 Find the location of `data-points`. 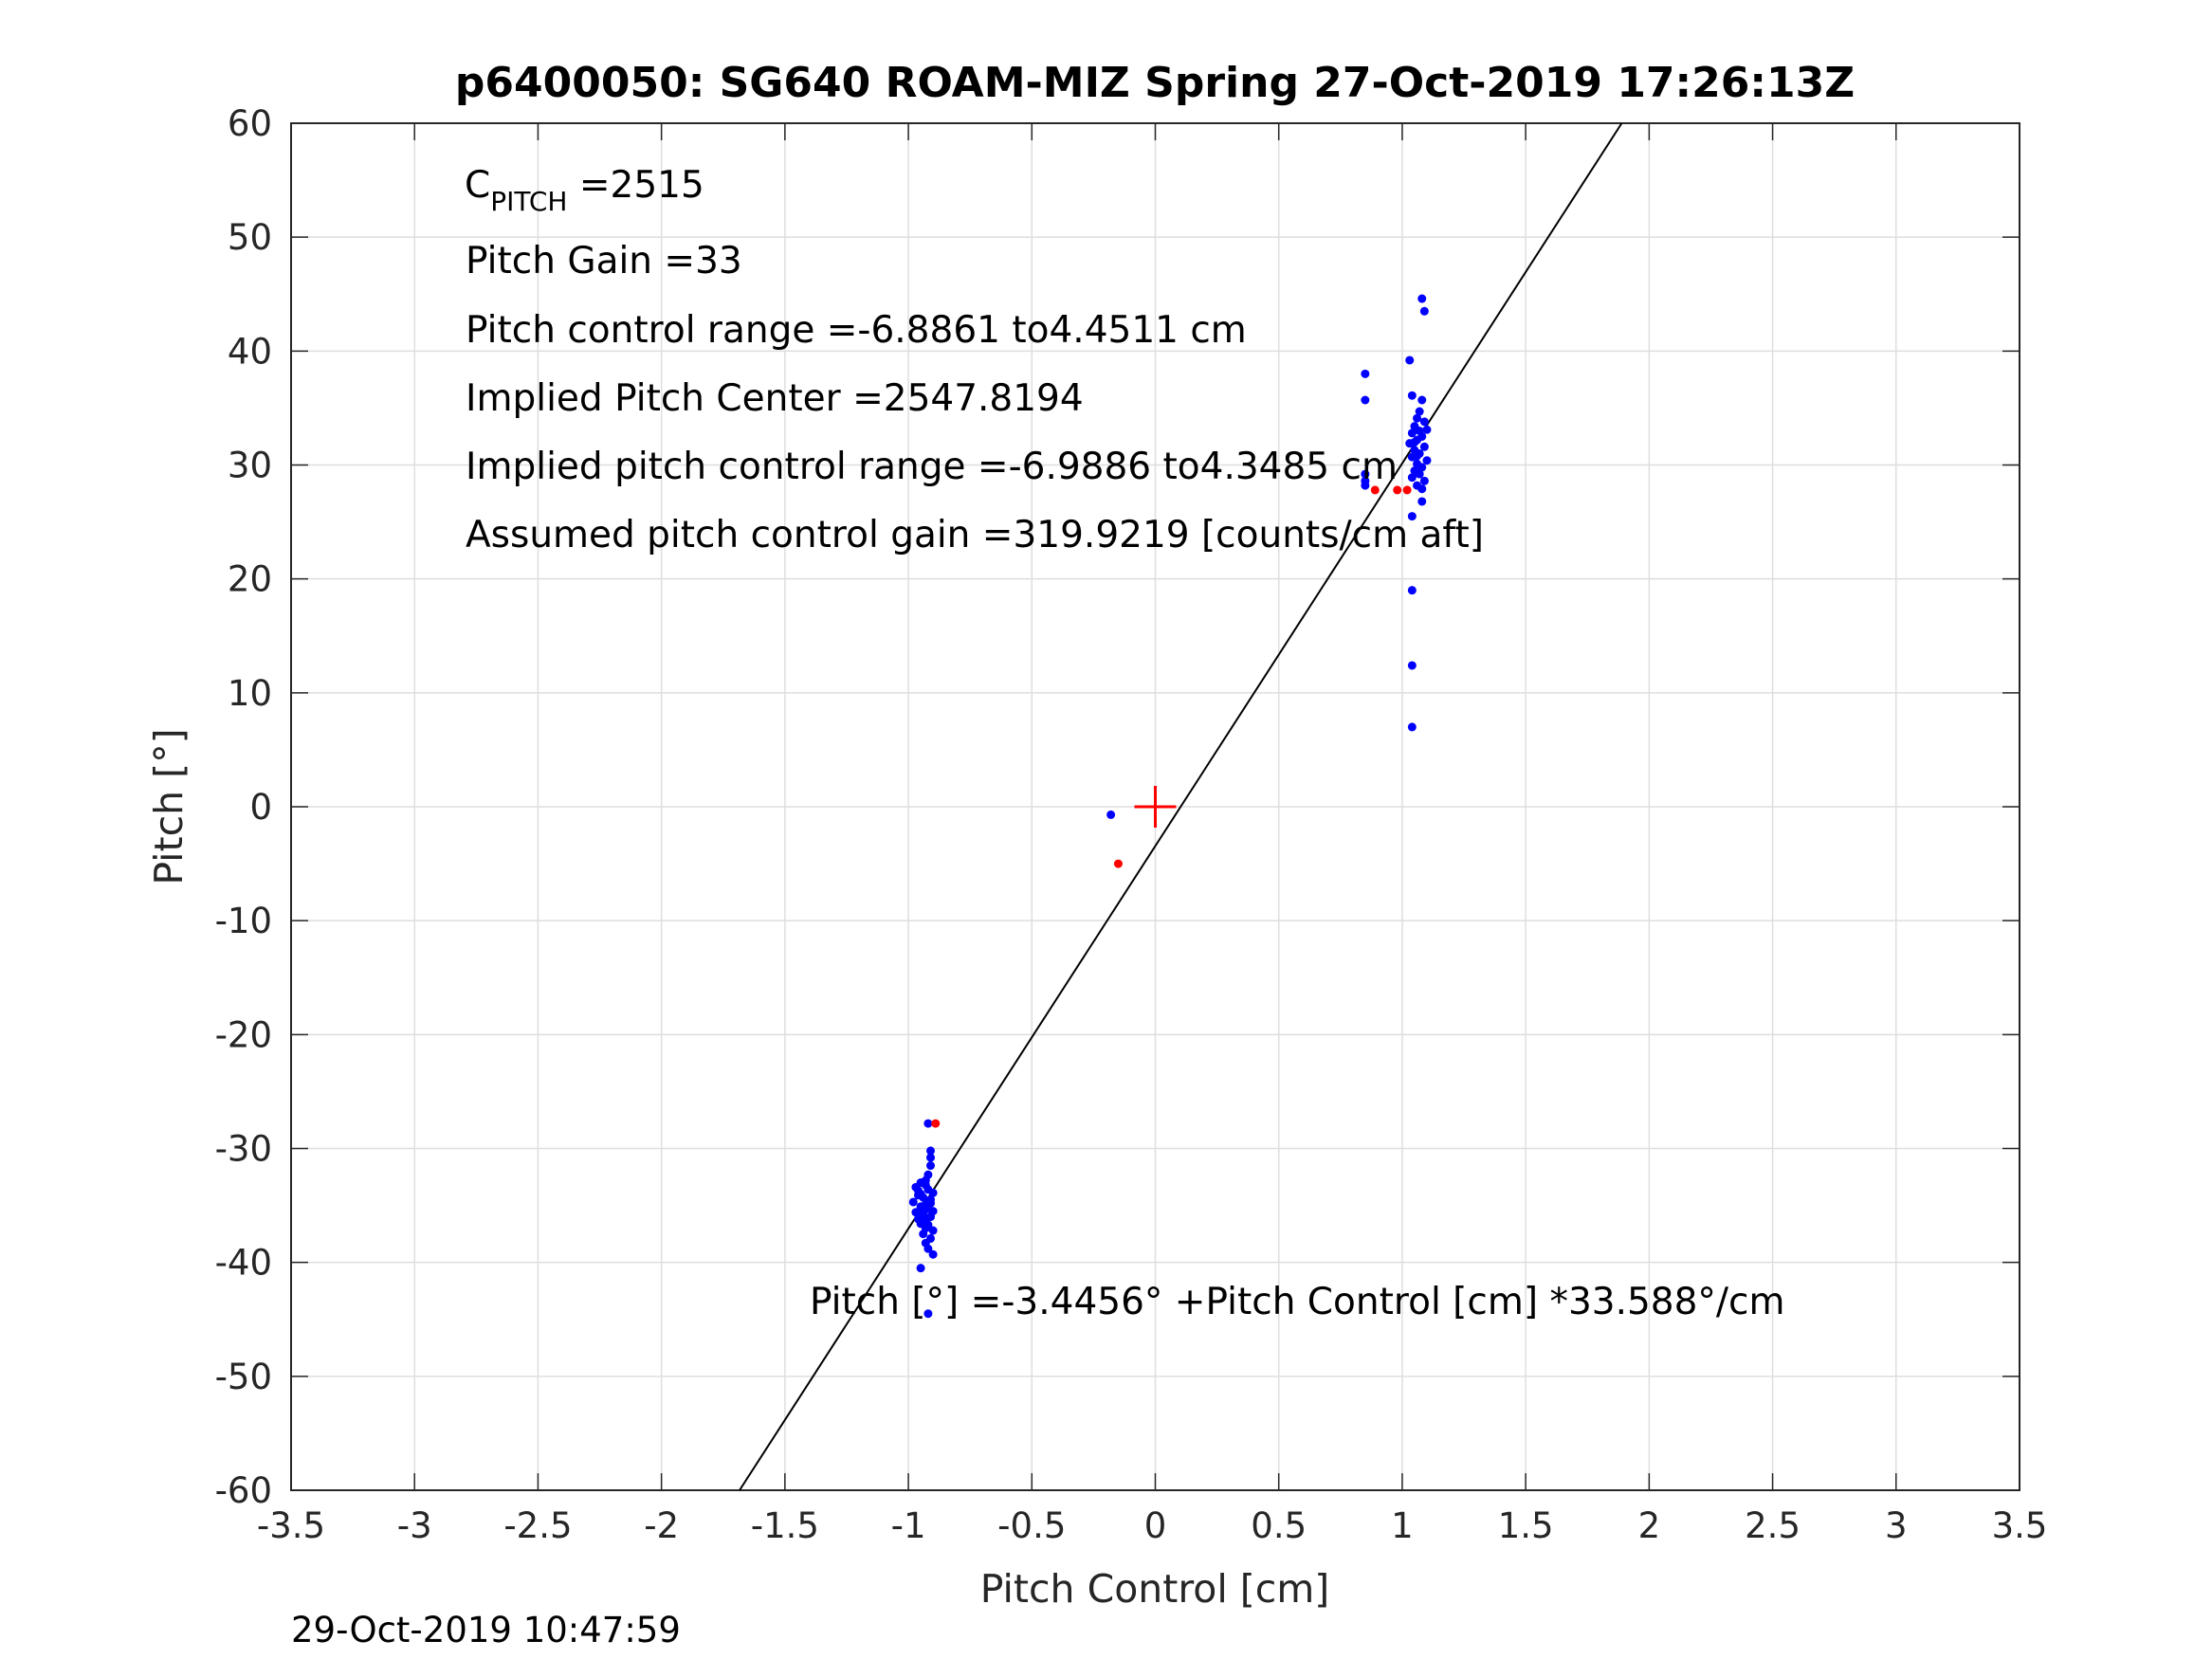

data-points is located at coordinates (1170, 806).